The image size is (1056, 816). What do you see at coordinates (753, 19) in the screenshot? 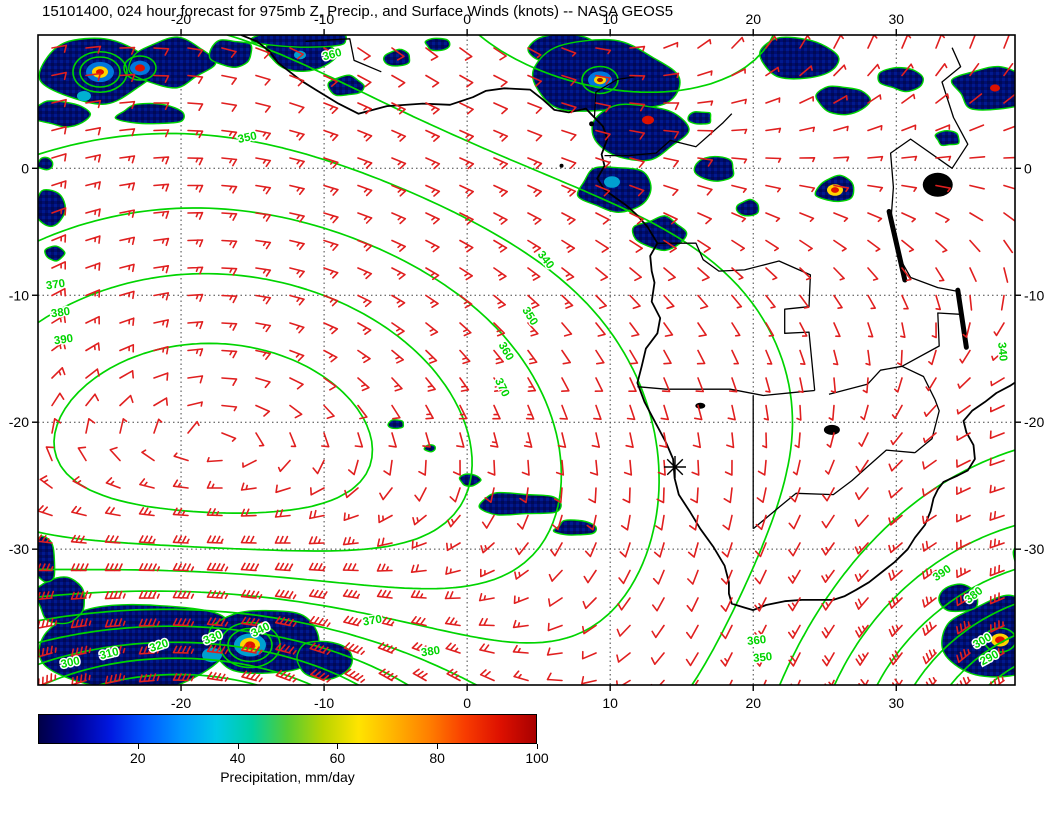
I see `x-tick-label-top: 20` at bounding box center [753, 19].